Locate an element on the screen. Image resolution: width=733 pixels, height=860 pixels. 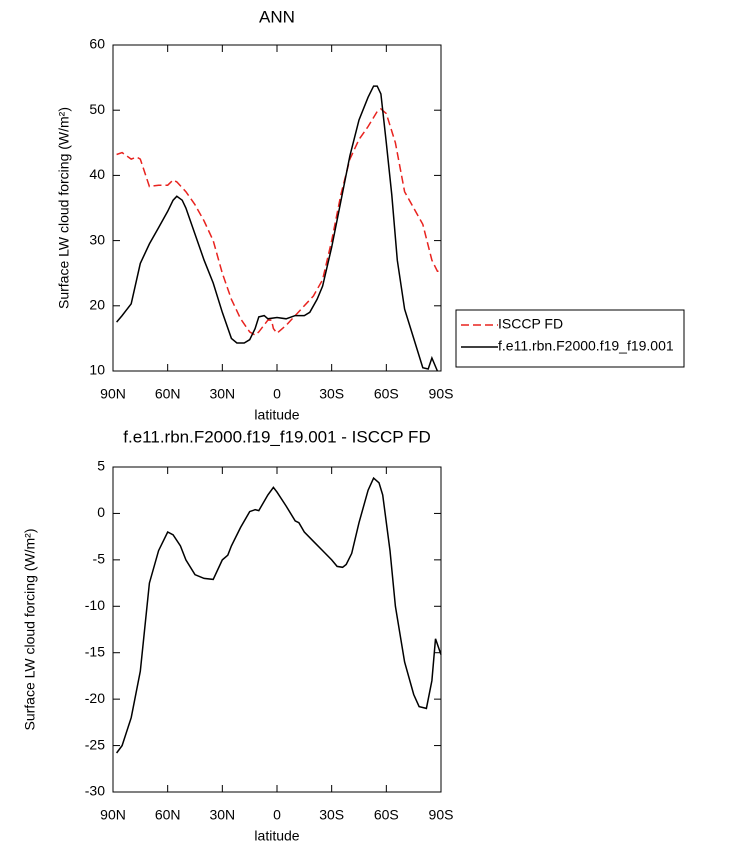
y-tick-label: -20 is located at coordinates (95, 698).